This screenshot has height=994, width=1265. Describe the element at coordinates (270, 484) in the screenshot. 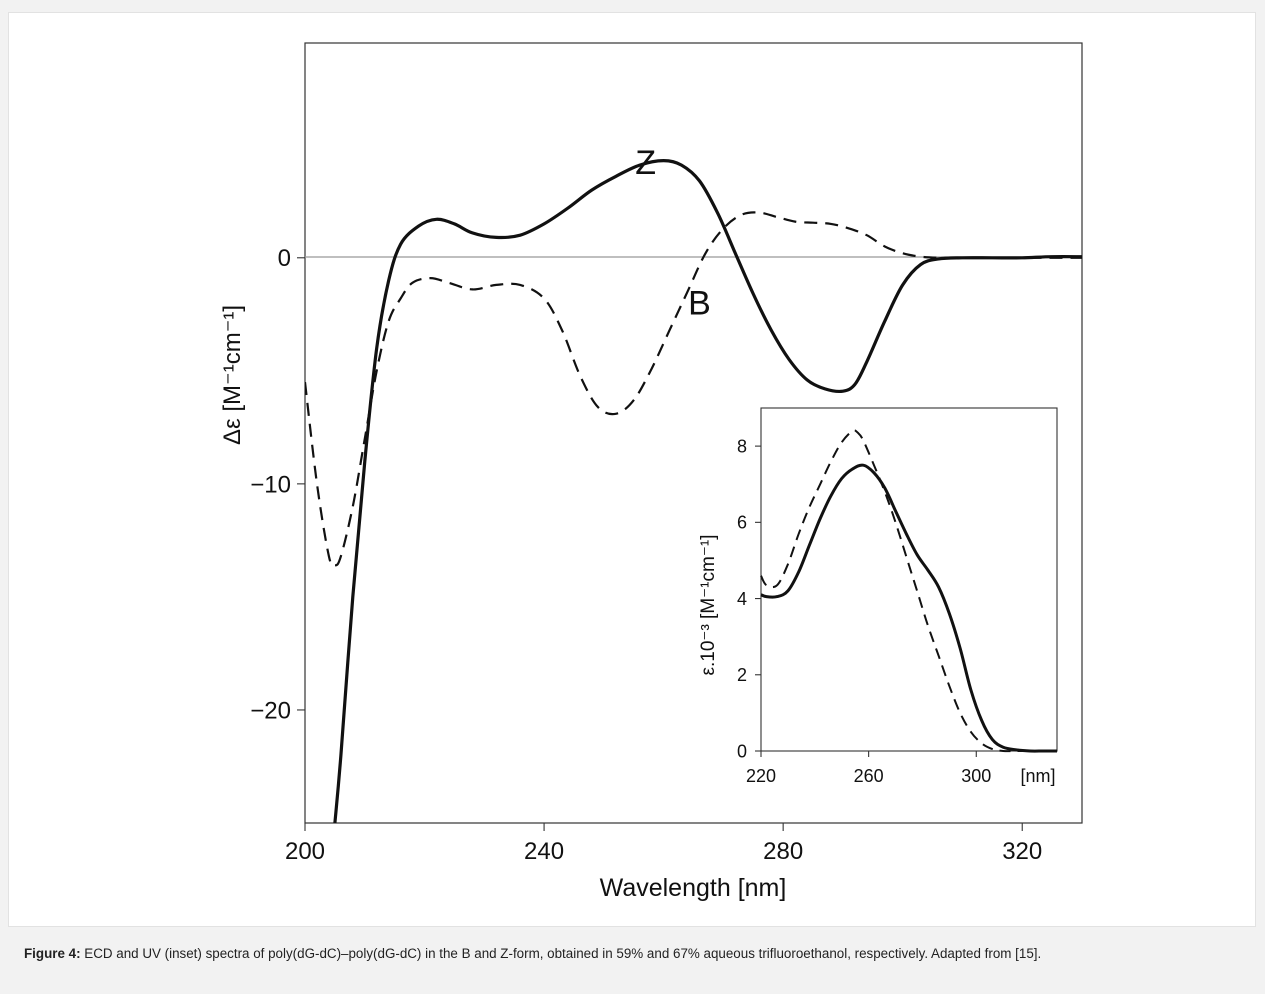

I see `main-y-tick-label: −10` at that location.